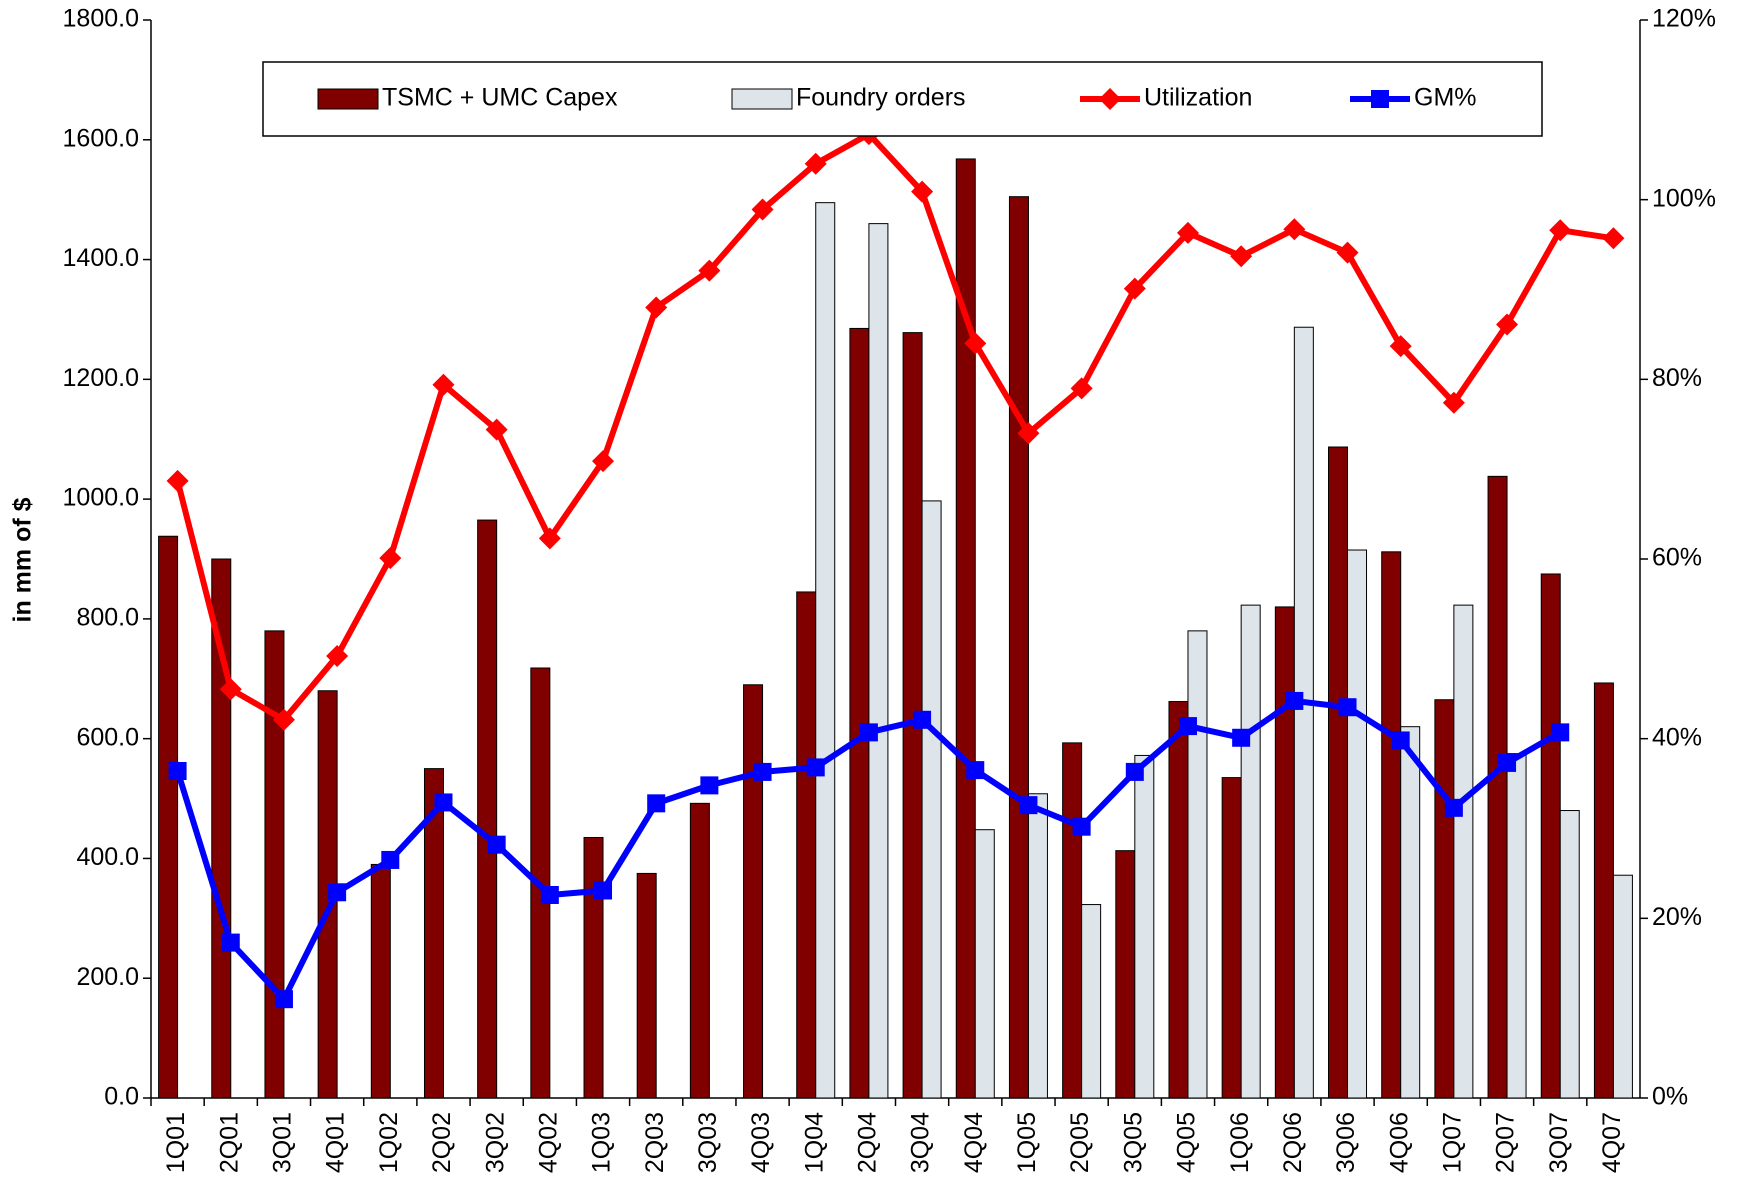  What do you see at coordinates (814, 1142) in the screenshot?
I see `x-tick-label: 1Q04` at bounding box center [814, 1142].